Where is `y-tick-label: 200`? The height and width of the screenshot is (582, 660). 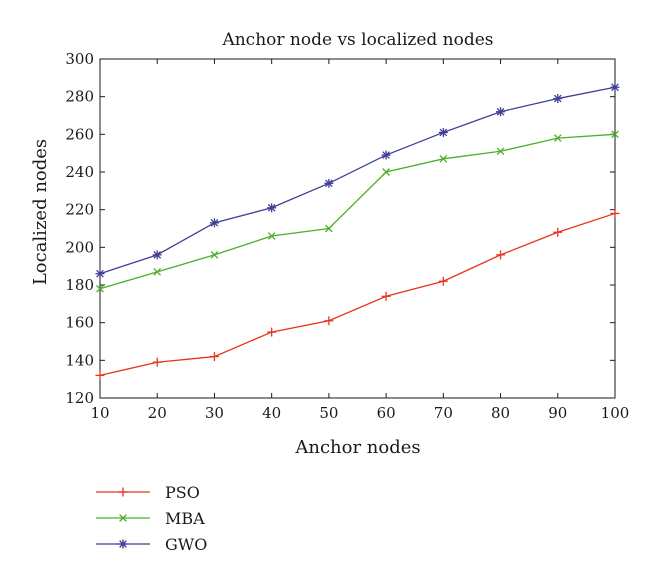
y-tick-label: 200 is located at coordinates (79, 247).